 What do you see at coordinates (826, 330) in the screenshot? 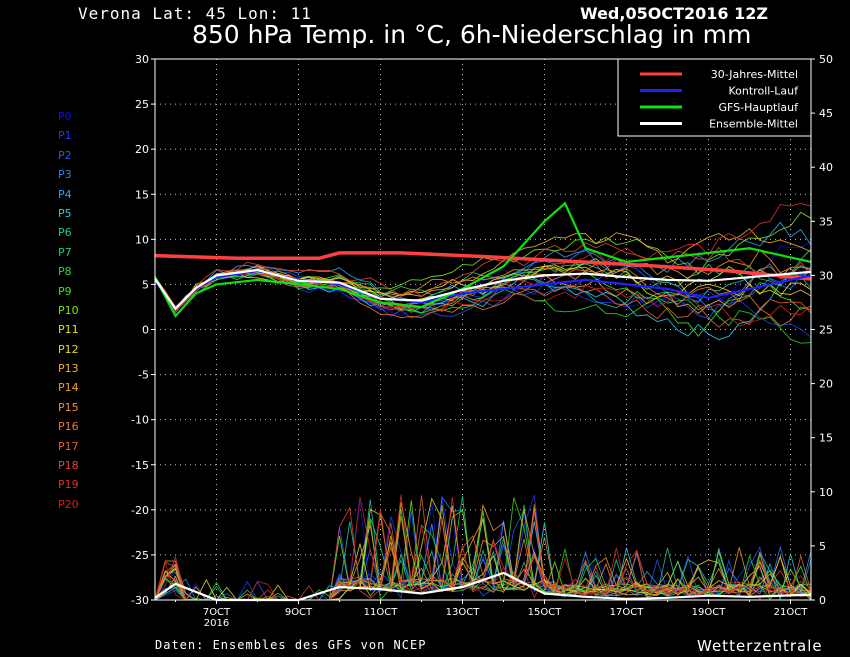
I see `right-tick-label: 25` at bounding box center [826, 330].